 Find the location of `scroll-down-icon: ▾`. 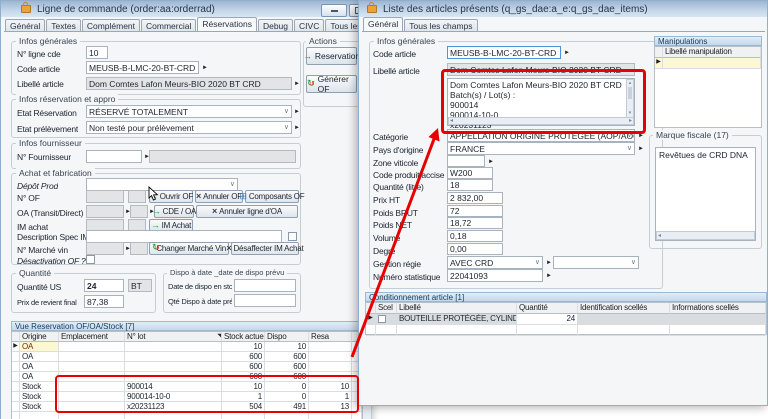

scroll-down-icon: ▾ is located at coordinates (630, 113).